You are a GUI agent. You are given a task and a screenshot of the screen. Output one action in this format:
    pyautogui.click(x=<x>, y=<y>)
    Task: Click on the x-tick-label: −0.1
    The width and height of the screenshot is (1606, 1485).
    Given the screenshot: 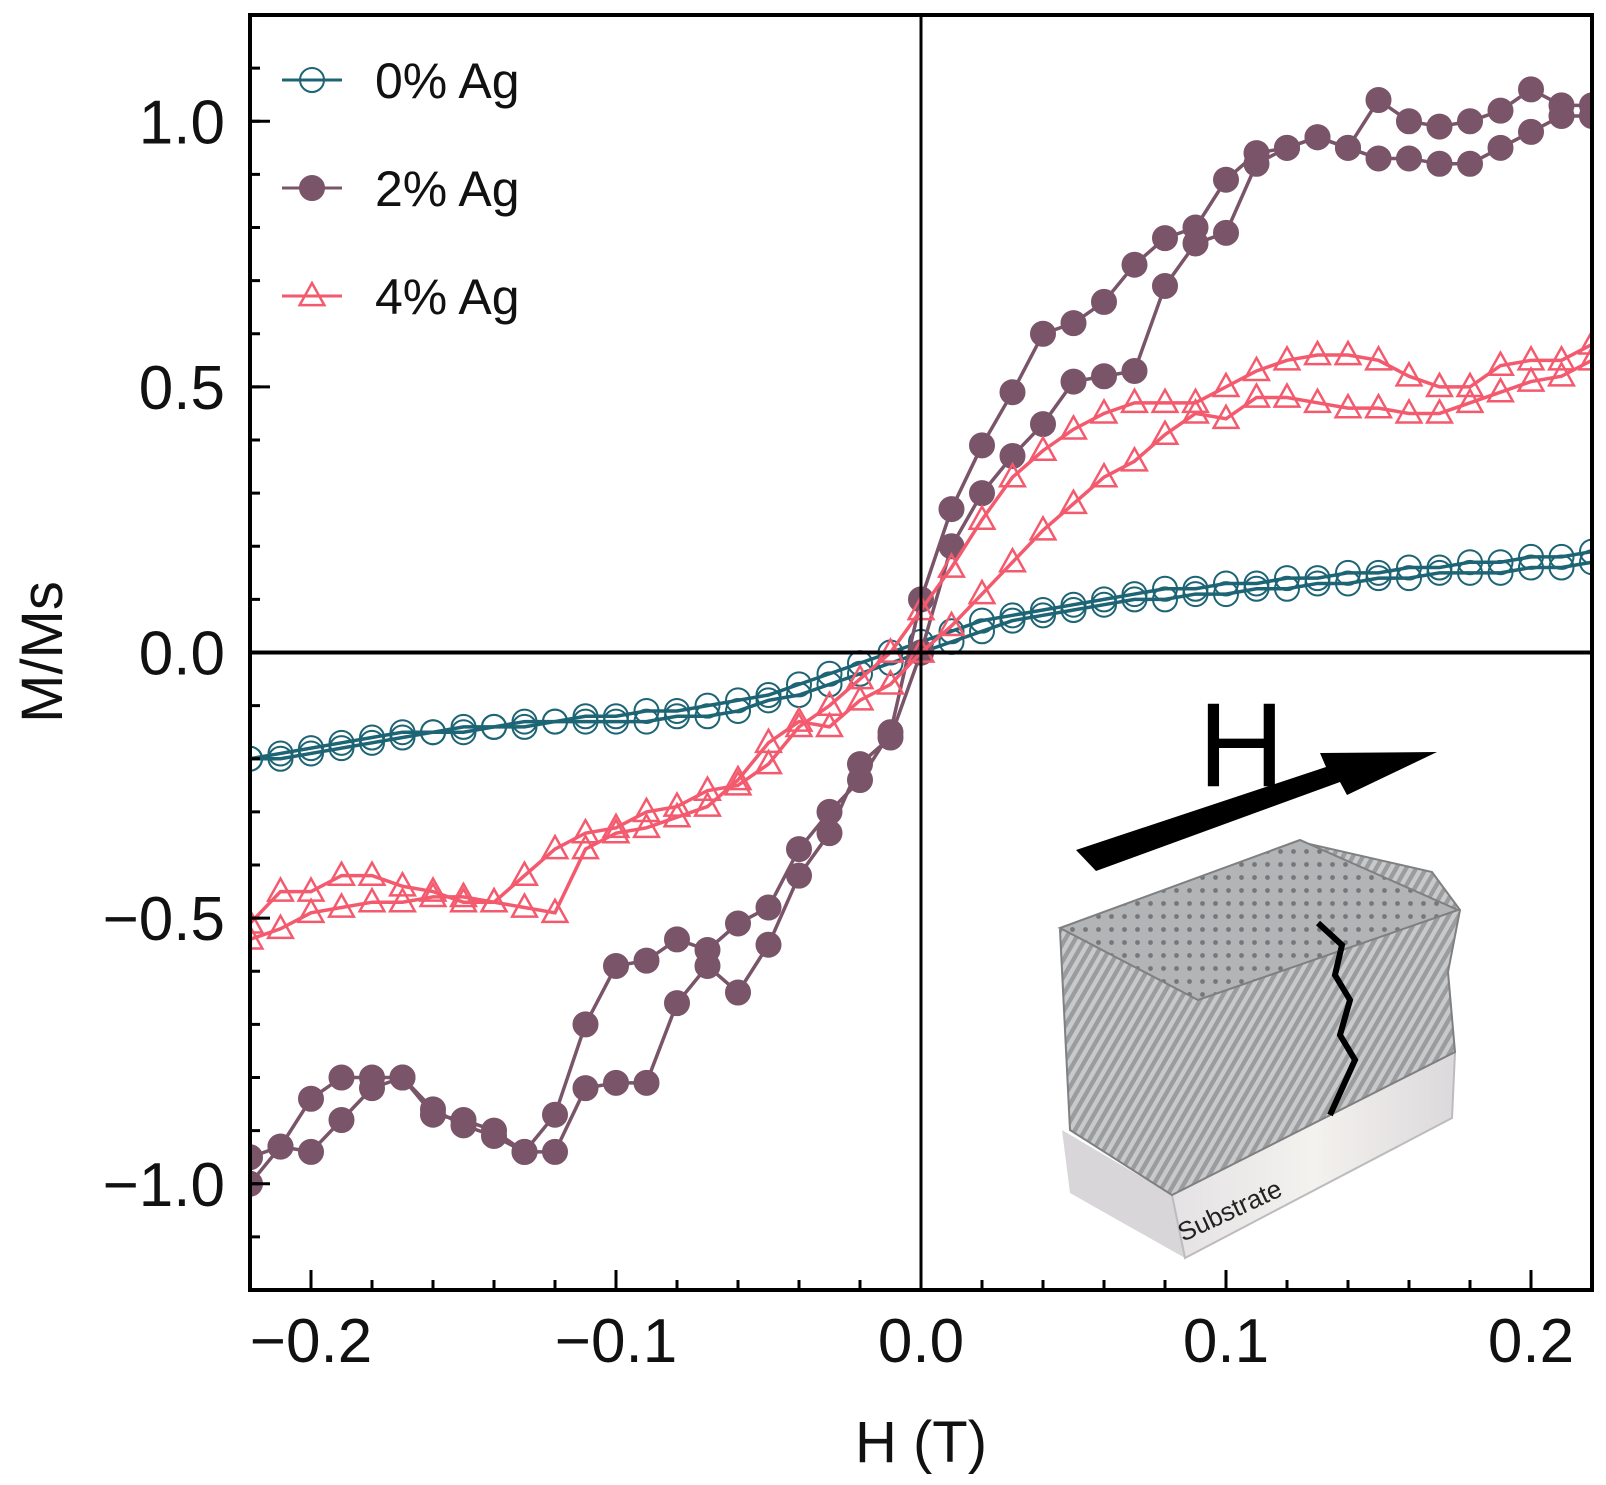 What is the action you would take?
    pyautogui.click(x=616, y=1341)
    